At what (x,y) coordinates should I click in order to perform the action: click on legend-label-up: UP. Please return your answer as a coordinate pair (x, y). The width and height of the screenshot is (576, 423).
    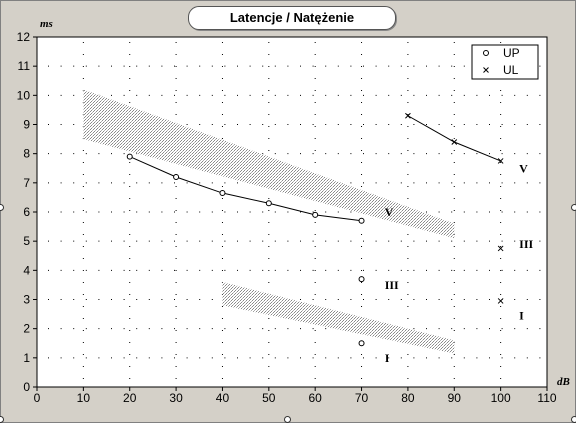
    Looking at the image, I should click on (511, 53).